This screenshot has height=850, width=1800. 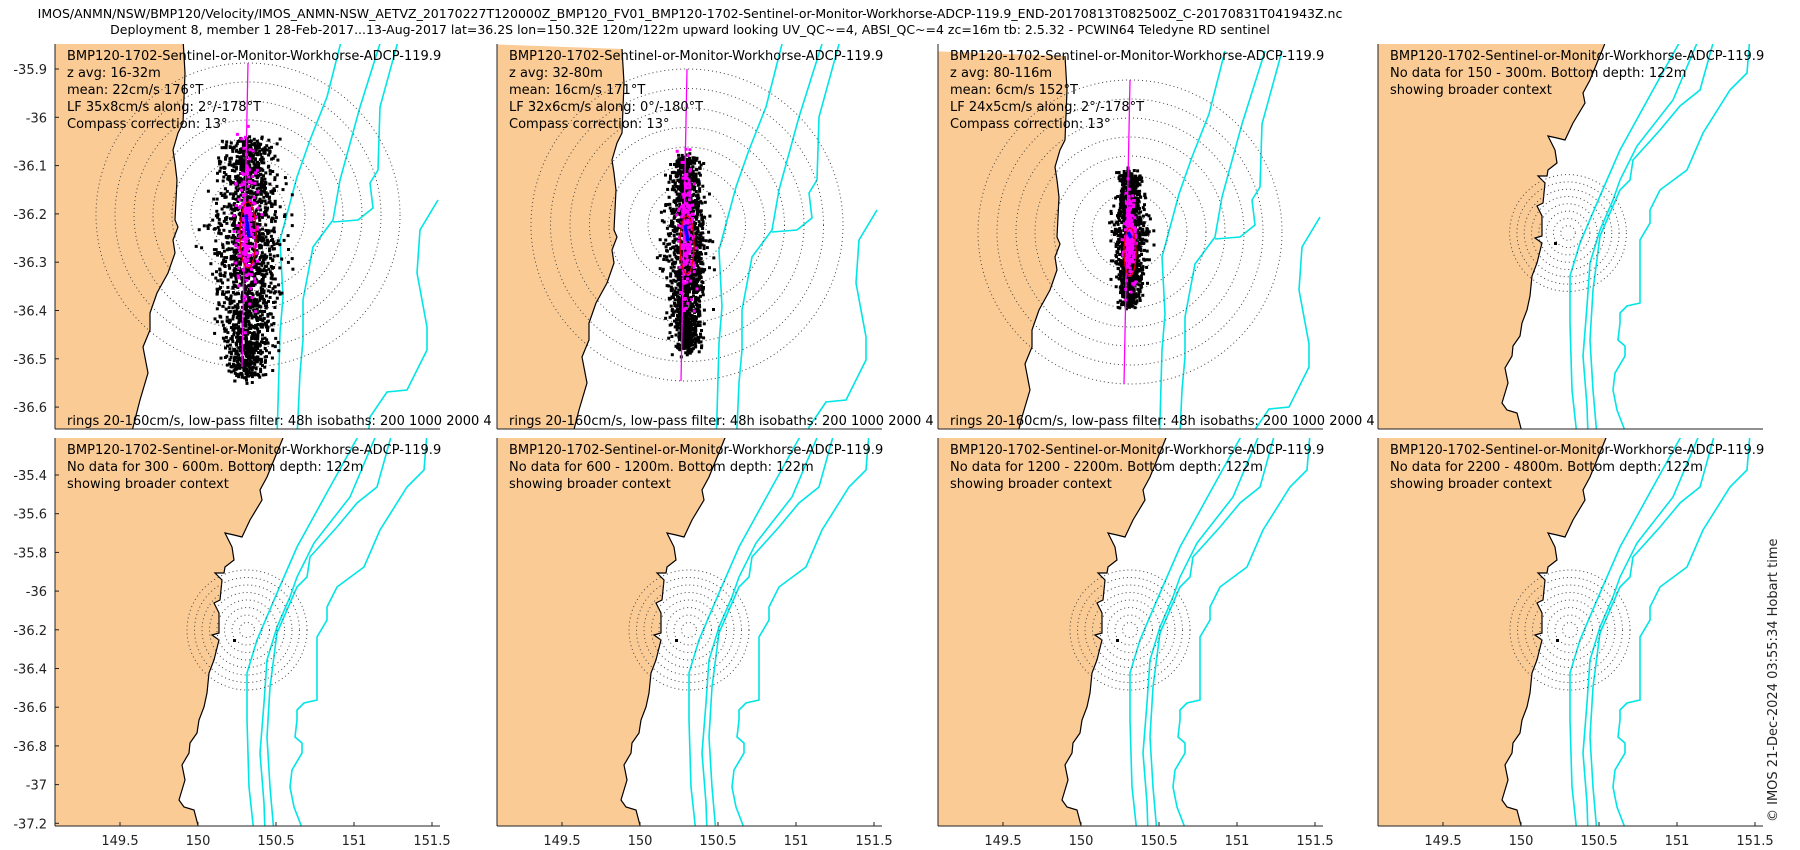 I want to click on isobath-200m, so click(x=1192, y=239).